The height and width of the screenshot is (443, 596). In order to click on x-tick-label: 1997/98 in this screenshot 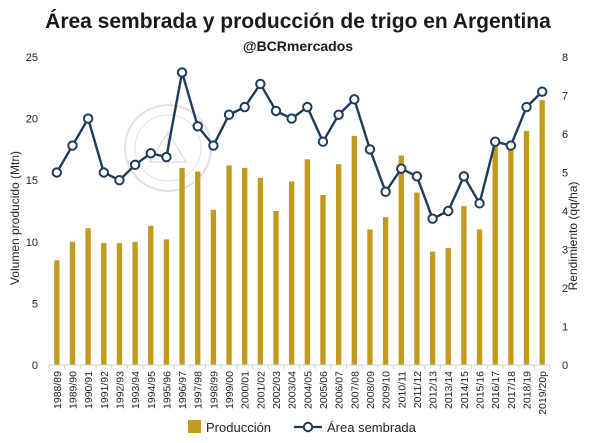, I will do `click(199, 390)`.